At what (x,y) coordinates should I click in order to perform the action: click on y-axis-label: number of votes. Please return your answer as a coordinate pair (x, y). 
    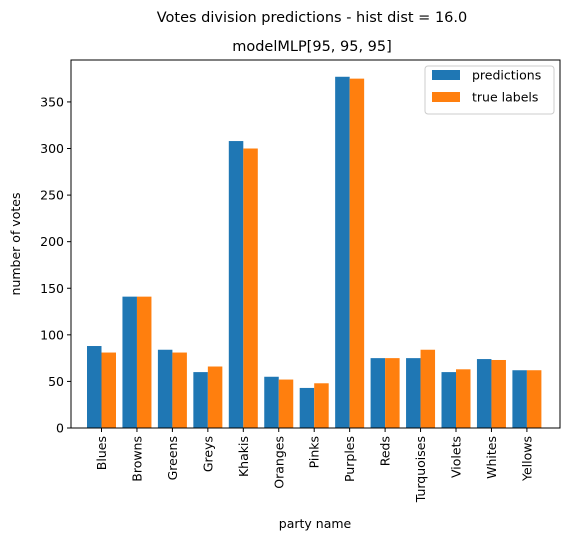
    Looking at the image, I should click on (15, 244).